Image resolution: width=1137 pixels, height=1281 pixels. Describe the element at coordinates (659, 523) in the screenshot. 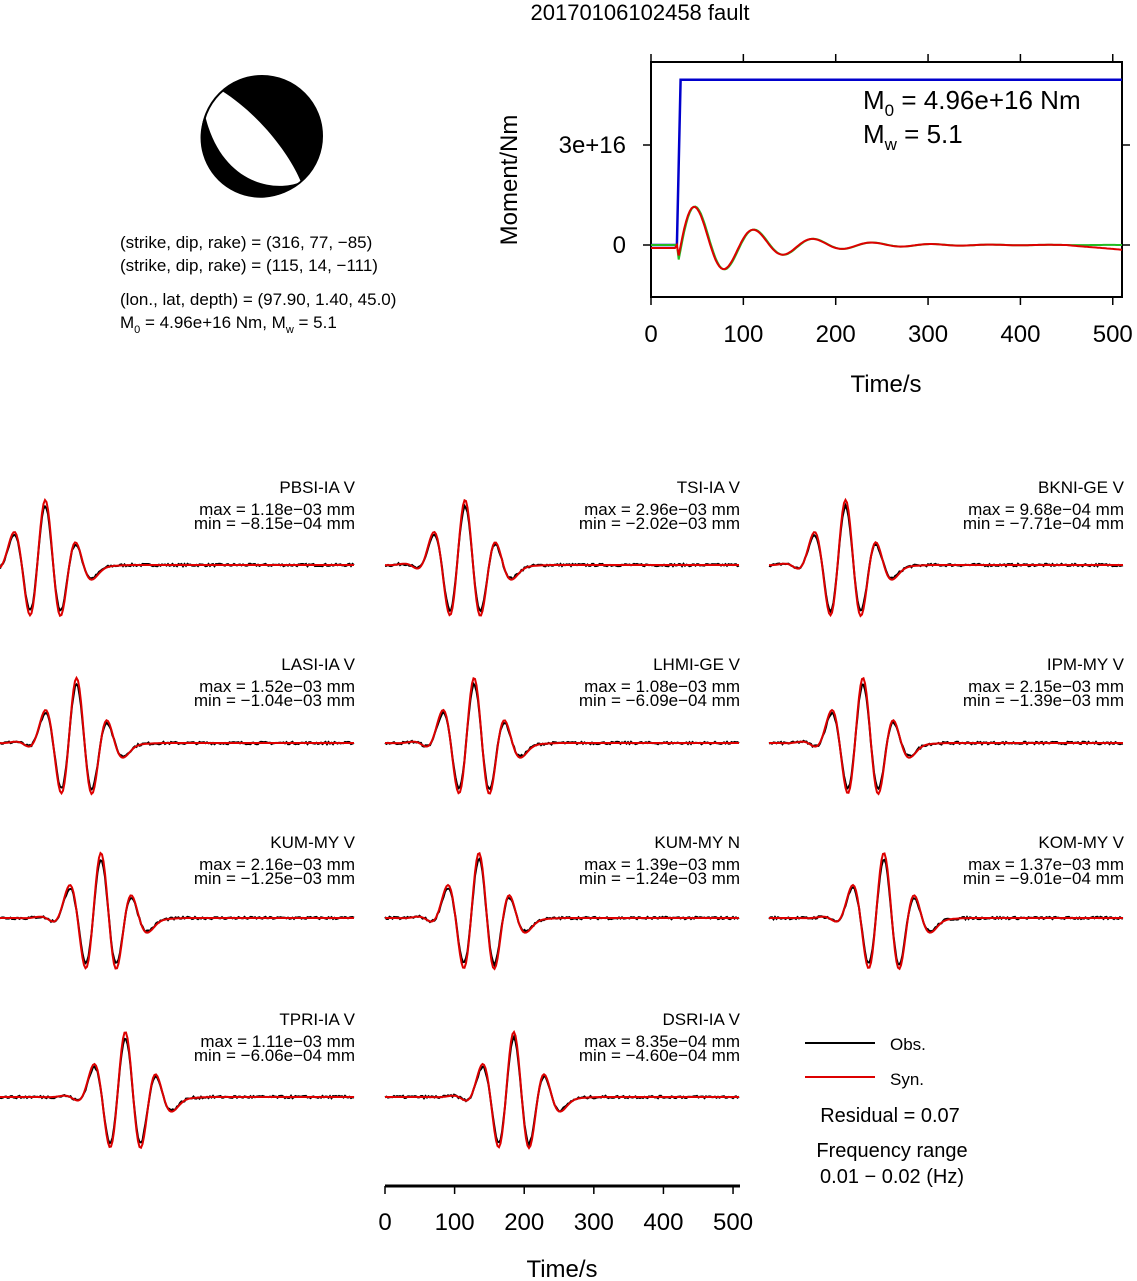

I see `station-min: min = −2.02e−03 mm` at that location.